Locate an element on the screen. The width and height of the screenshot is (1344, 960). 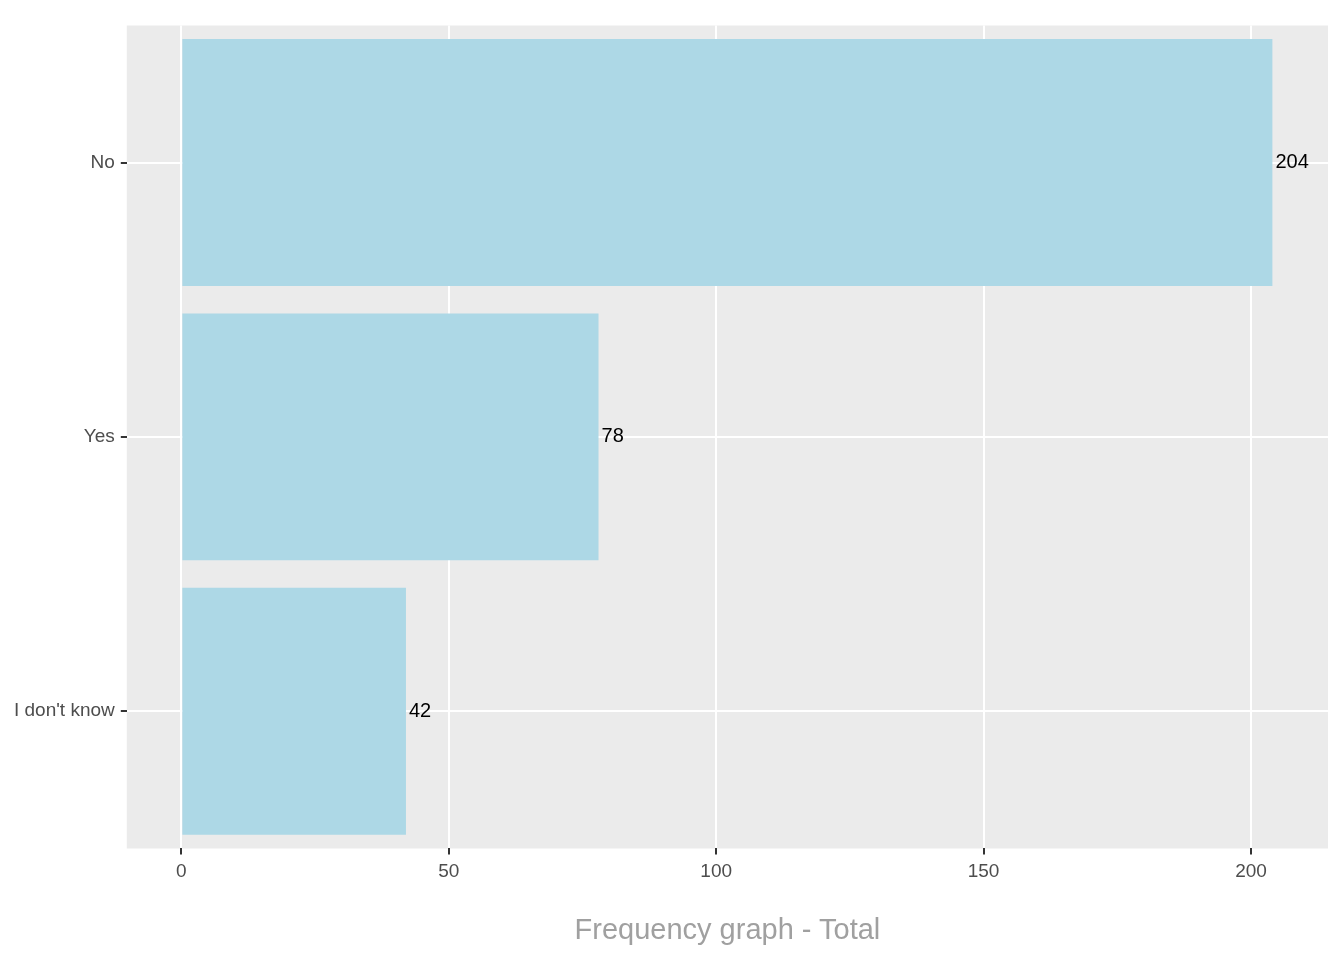
x-axis-title: Frequency graph - Total is located at coordinates (727, 928).